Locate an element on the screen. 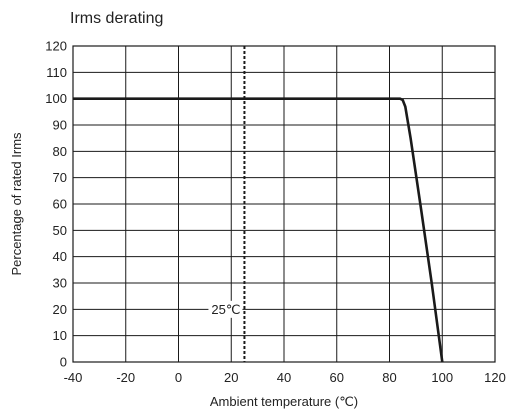 The image size is (511, 414). reference-label: 25℃ is located at coordinates (225, 309).